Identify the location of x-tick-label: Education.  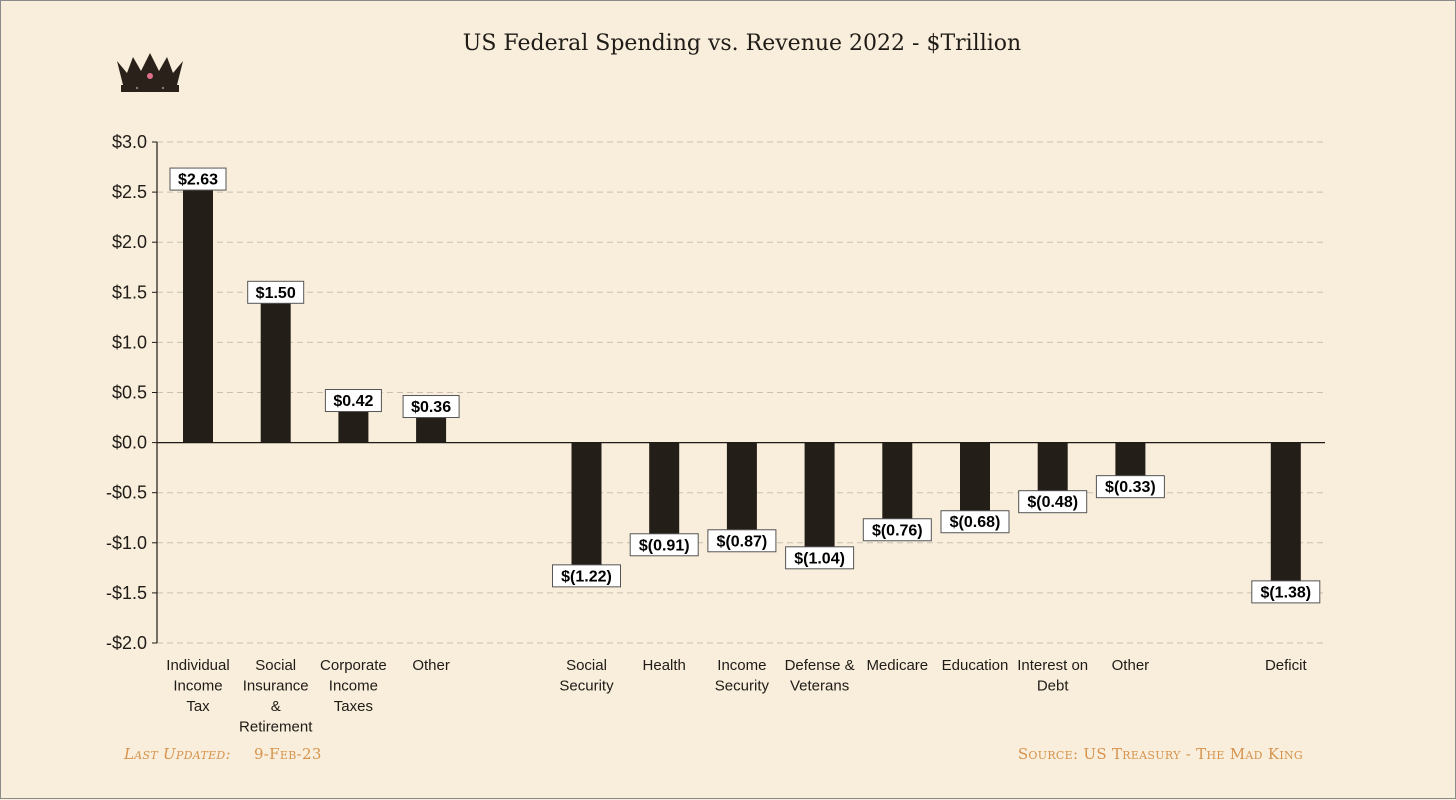
(975, 665).